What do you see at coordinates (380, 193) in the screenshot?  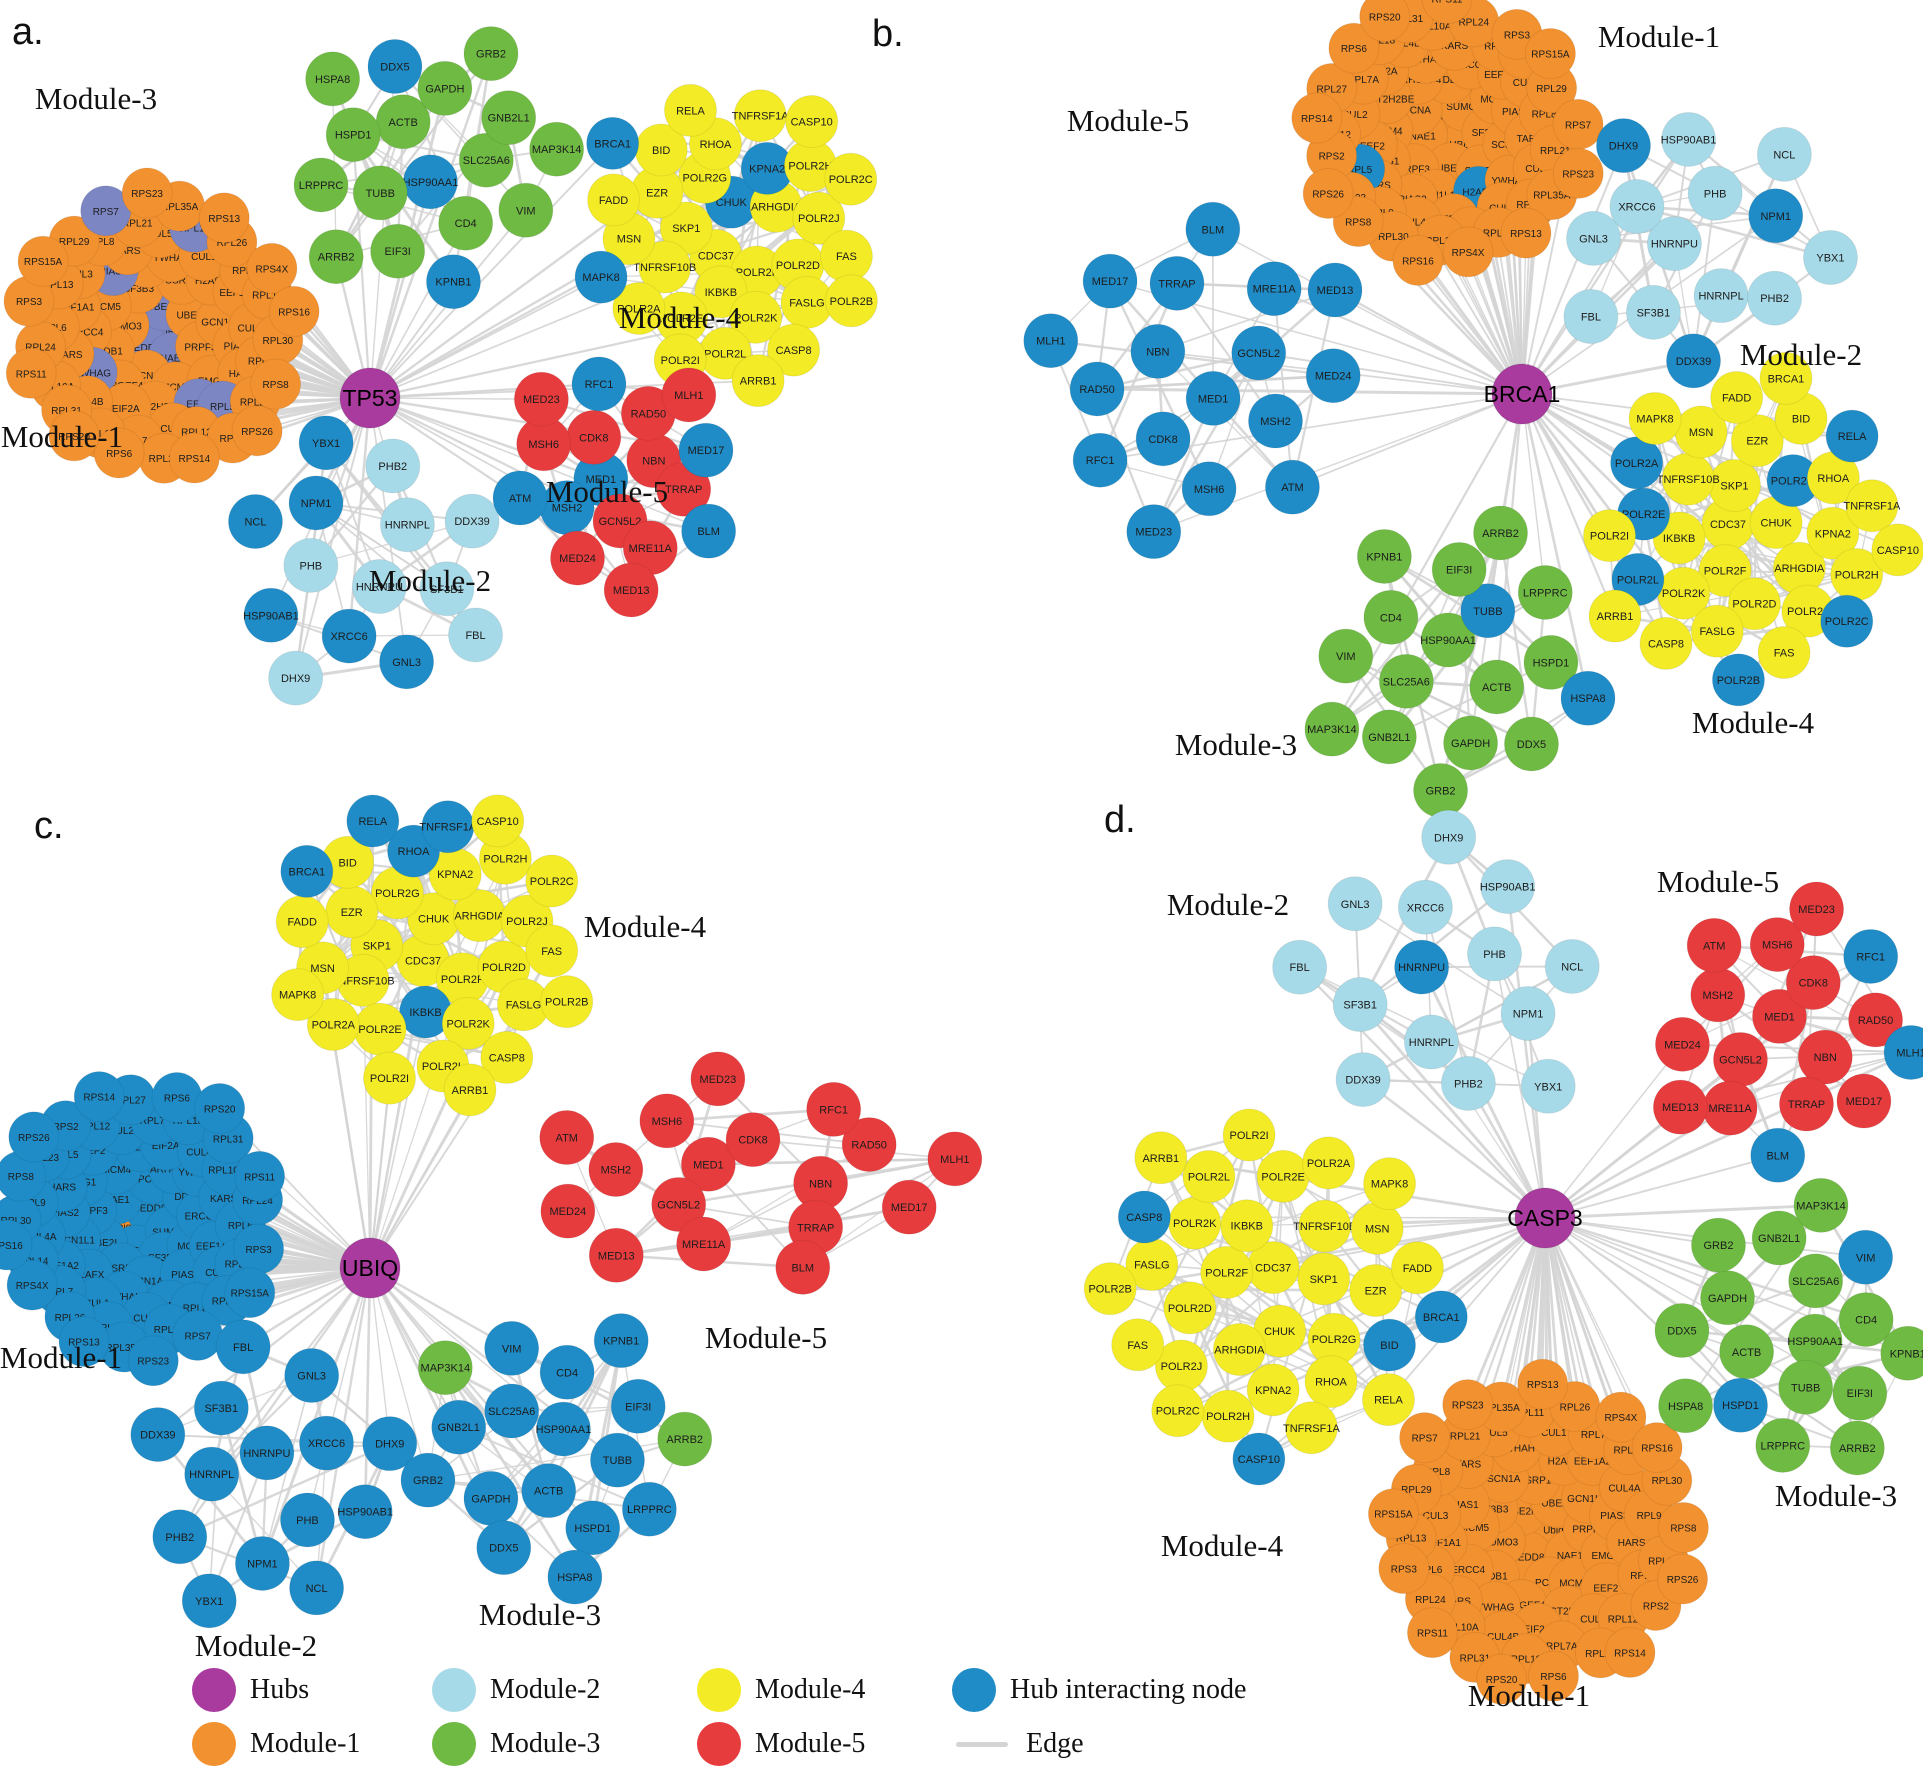 I see `node-TUBB` at bounding box center [380, 193].